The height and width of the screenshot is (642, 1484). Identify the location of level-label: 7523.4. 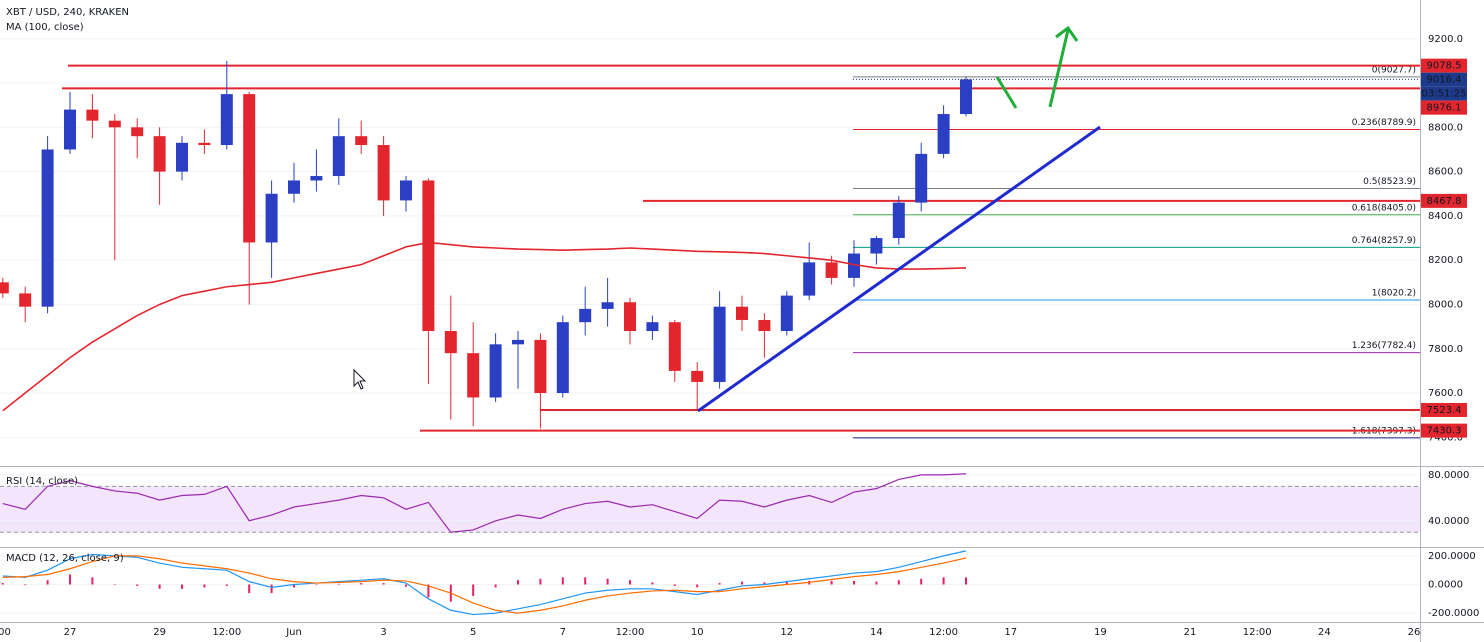
(1444, 410).